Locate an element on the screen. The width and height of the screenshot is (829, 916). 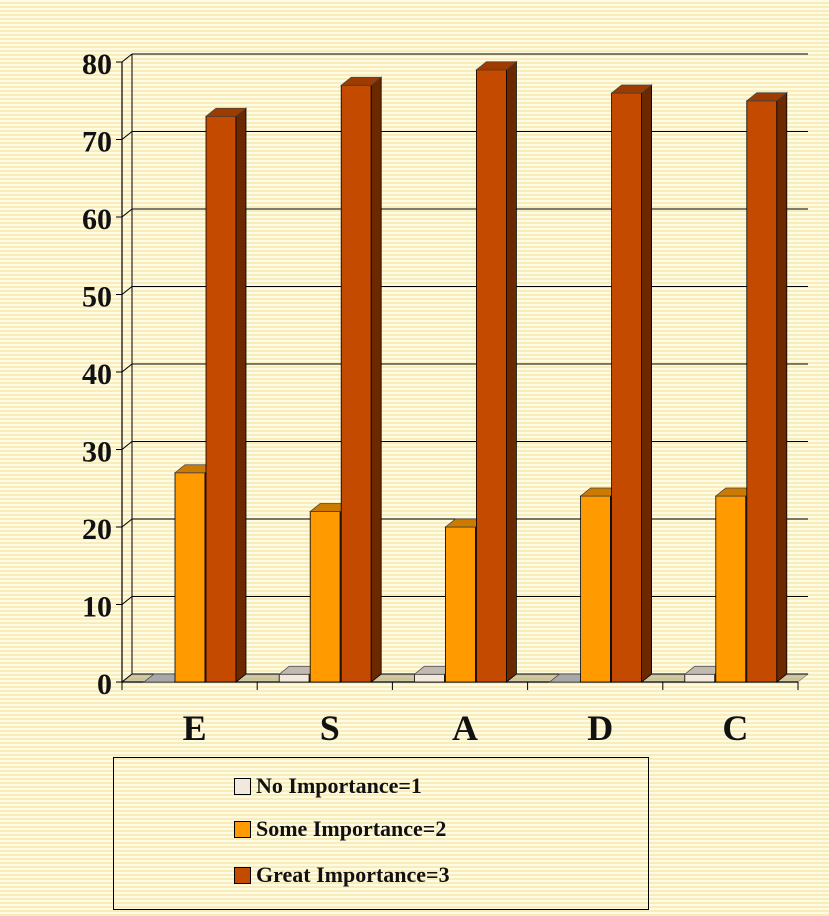
x-category-label: E is located at coordinates (195, 728).